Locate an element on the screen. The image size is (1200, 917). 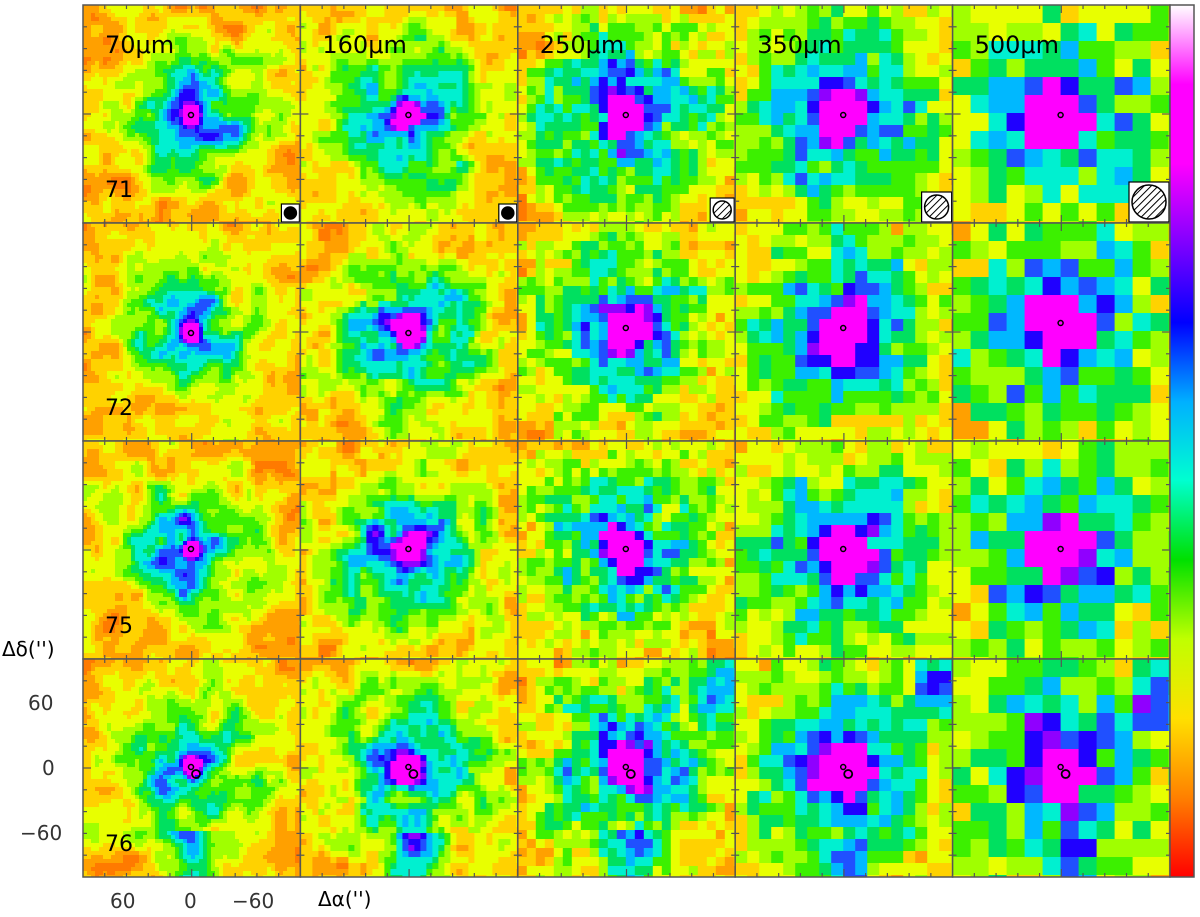
x-tick-label: −60 is located at coordinates (253, 901).